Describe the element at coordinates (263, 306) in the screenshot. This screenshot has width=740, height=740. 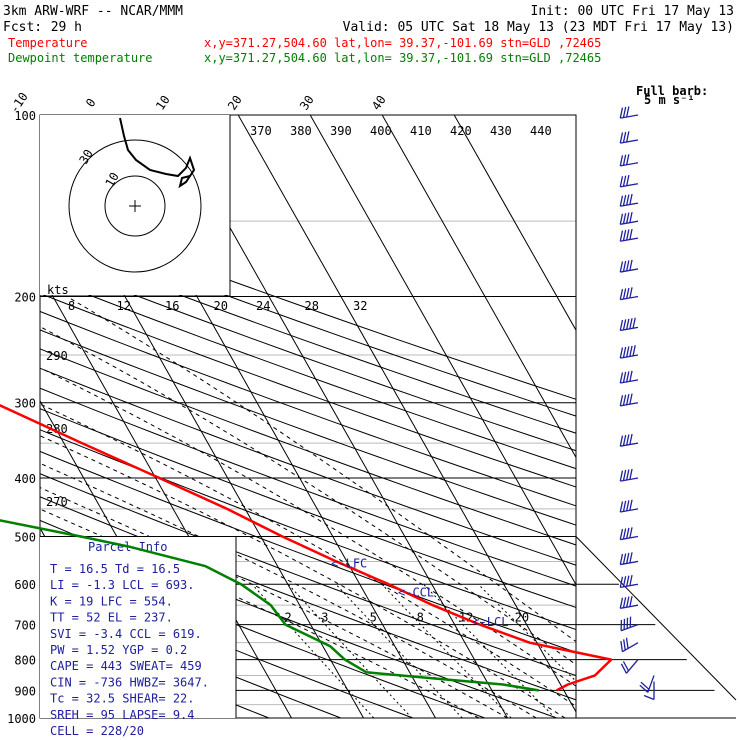
I see `speed-label: 24` at that location.